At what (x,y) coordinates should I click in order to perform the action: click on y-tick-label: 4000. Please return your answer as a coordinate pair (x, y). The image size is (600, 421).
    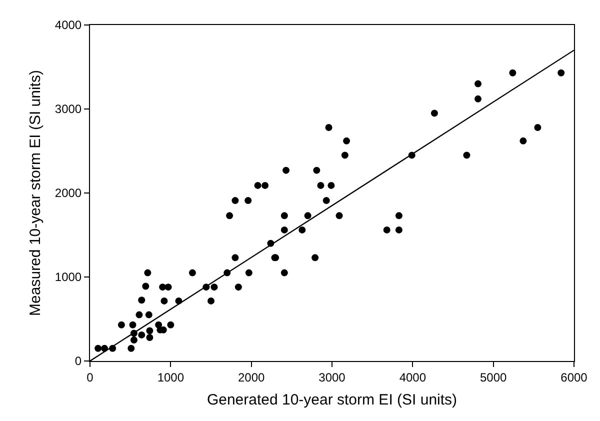
    Looking at the image, I should click on (68, 25).